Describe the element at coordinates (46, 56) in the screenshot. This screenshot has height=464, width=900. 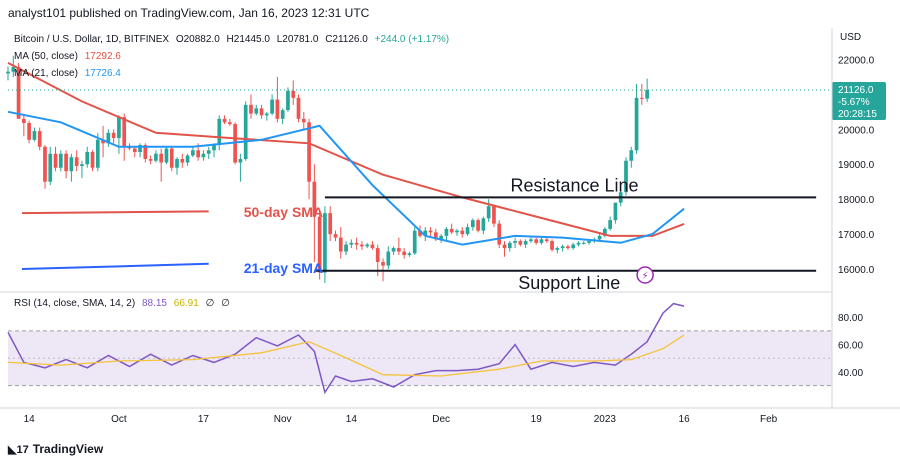
I see `ma50-label: MA (50, close)` at that location.